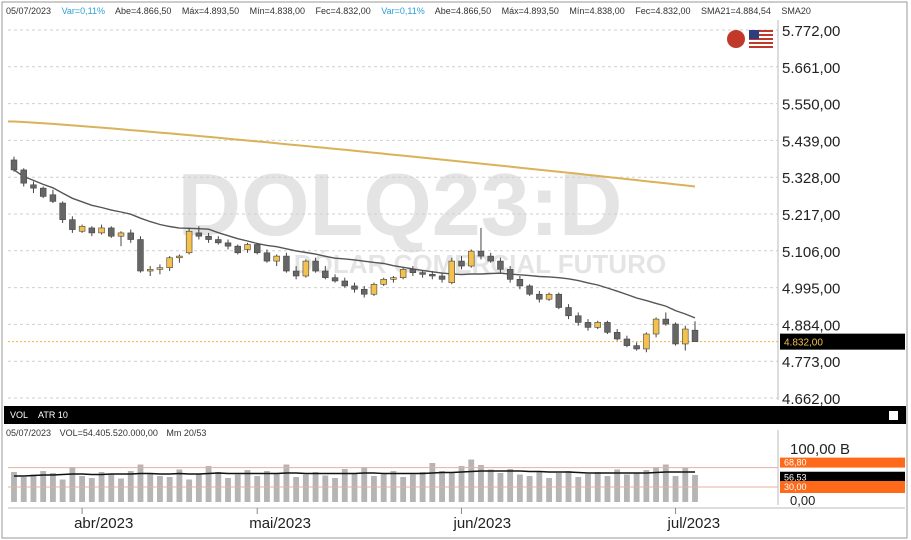 The width and height of the screenshot is (911, 540). Describe the element at coordinates (277, 11) in the screenshot. I see `header-low: Mín=4.838,00` at that location.